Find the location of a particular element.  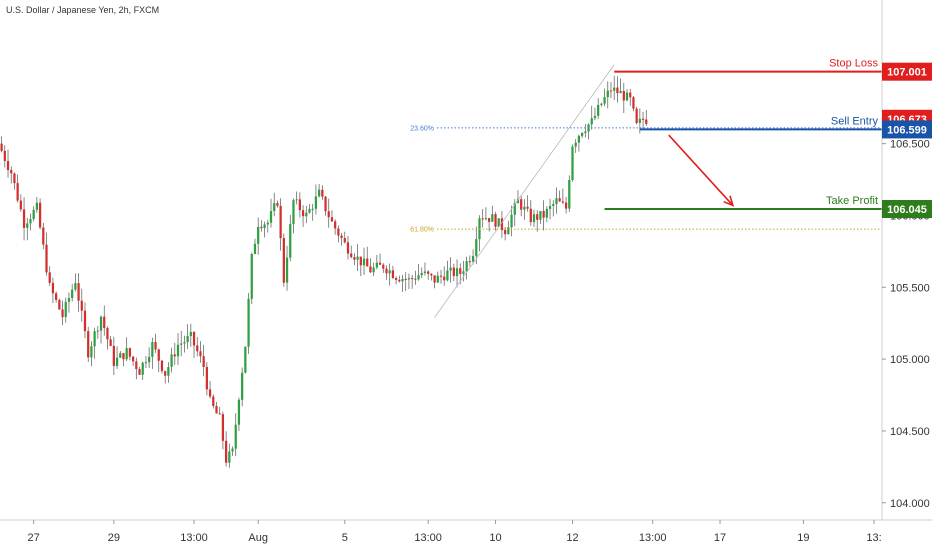

y-tick-label: 105.000 is located at coordinates (910, 360).